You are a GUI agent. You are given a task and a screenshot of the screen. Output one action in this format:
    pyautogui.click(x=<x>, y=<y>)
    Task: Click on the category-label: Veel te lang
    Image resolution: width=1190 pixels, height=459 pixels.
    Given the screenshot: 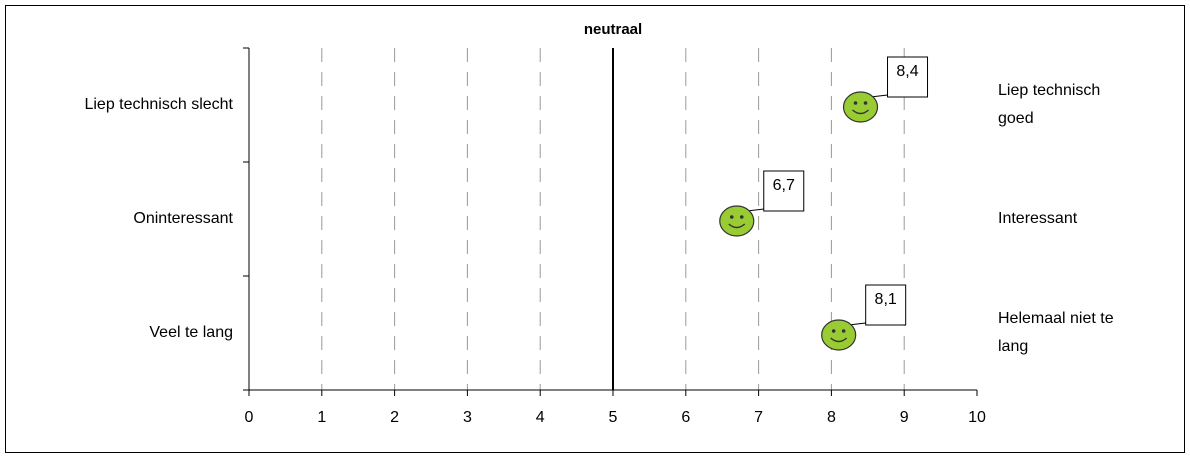 What is the action you would take?
    pyautogui.click(x=191, y=332)
    